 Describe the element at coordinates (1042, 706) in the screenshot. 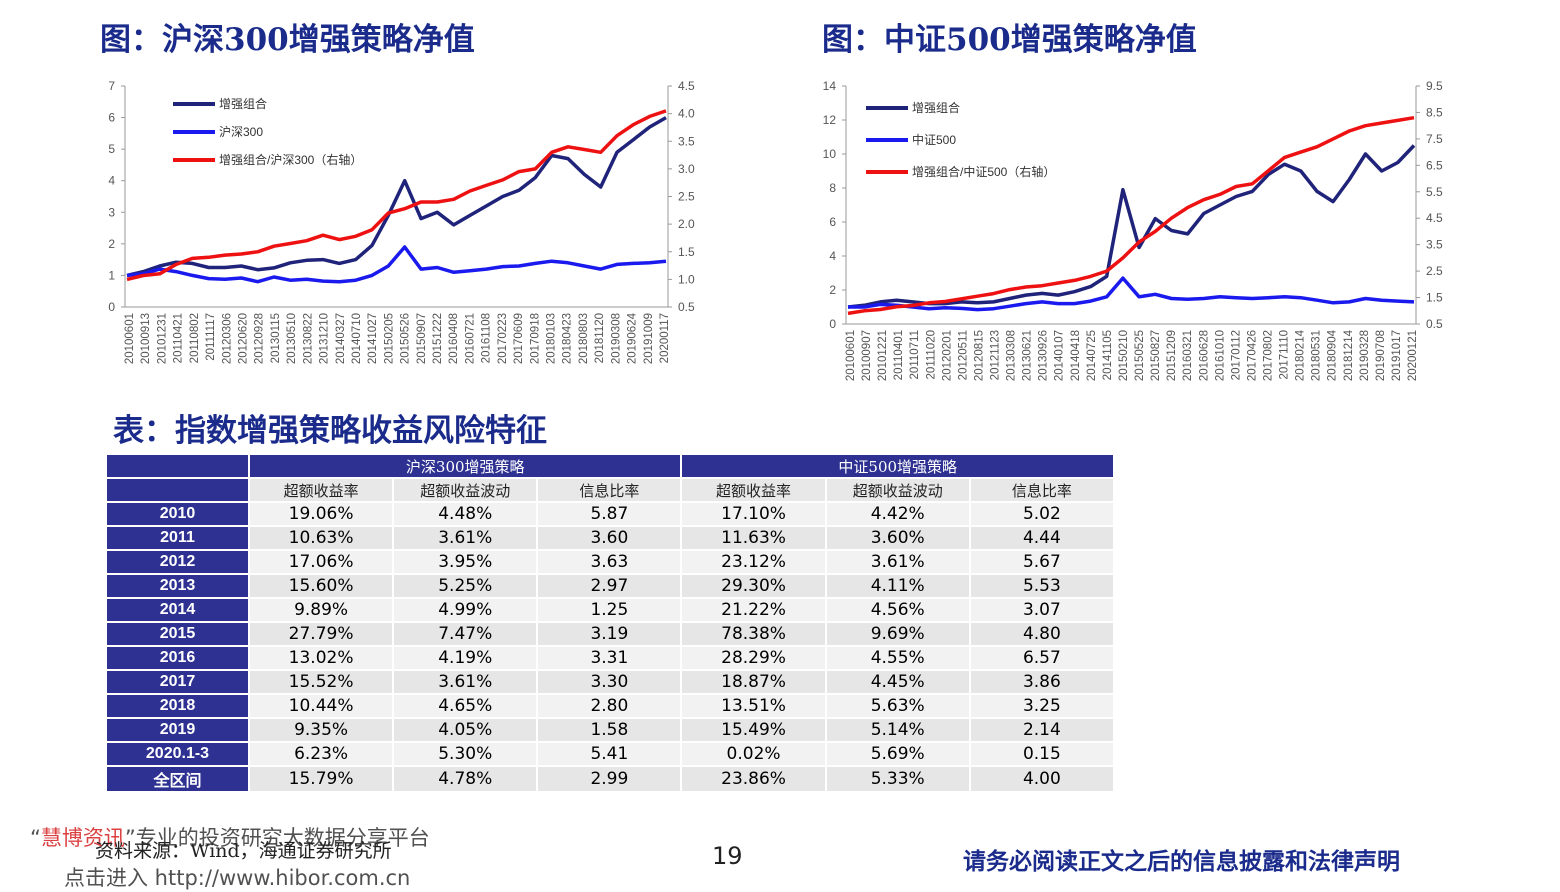

I see `table-cell: 3.25` at that location.